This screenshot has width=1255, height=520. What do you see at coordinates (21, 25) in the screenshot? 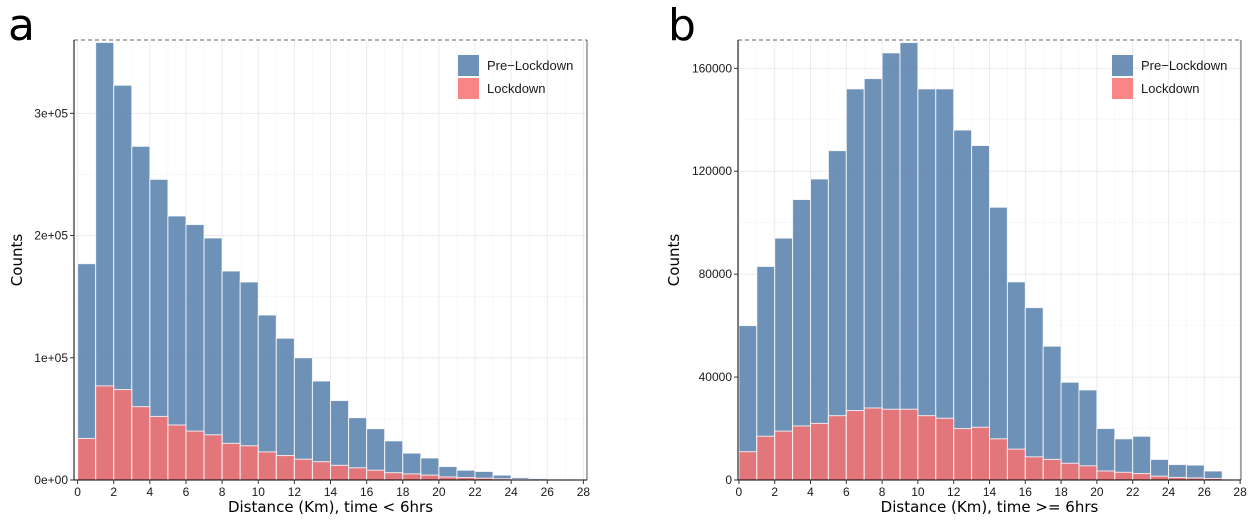
I see `panel-label: a` at bounding box center [21, 25].